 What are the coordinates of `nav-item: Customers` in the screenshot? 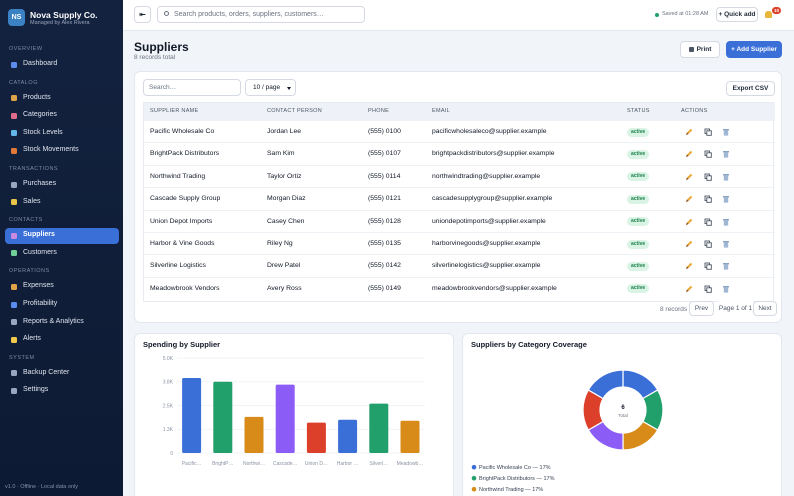 It's located at (62, 253).